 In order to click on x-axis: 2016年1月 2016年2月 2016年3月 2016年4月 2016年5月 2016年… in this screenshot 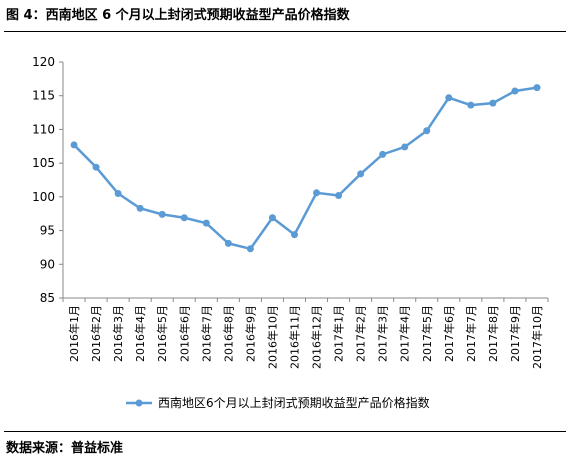, I will do `click(305, 333)`.